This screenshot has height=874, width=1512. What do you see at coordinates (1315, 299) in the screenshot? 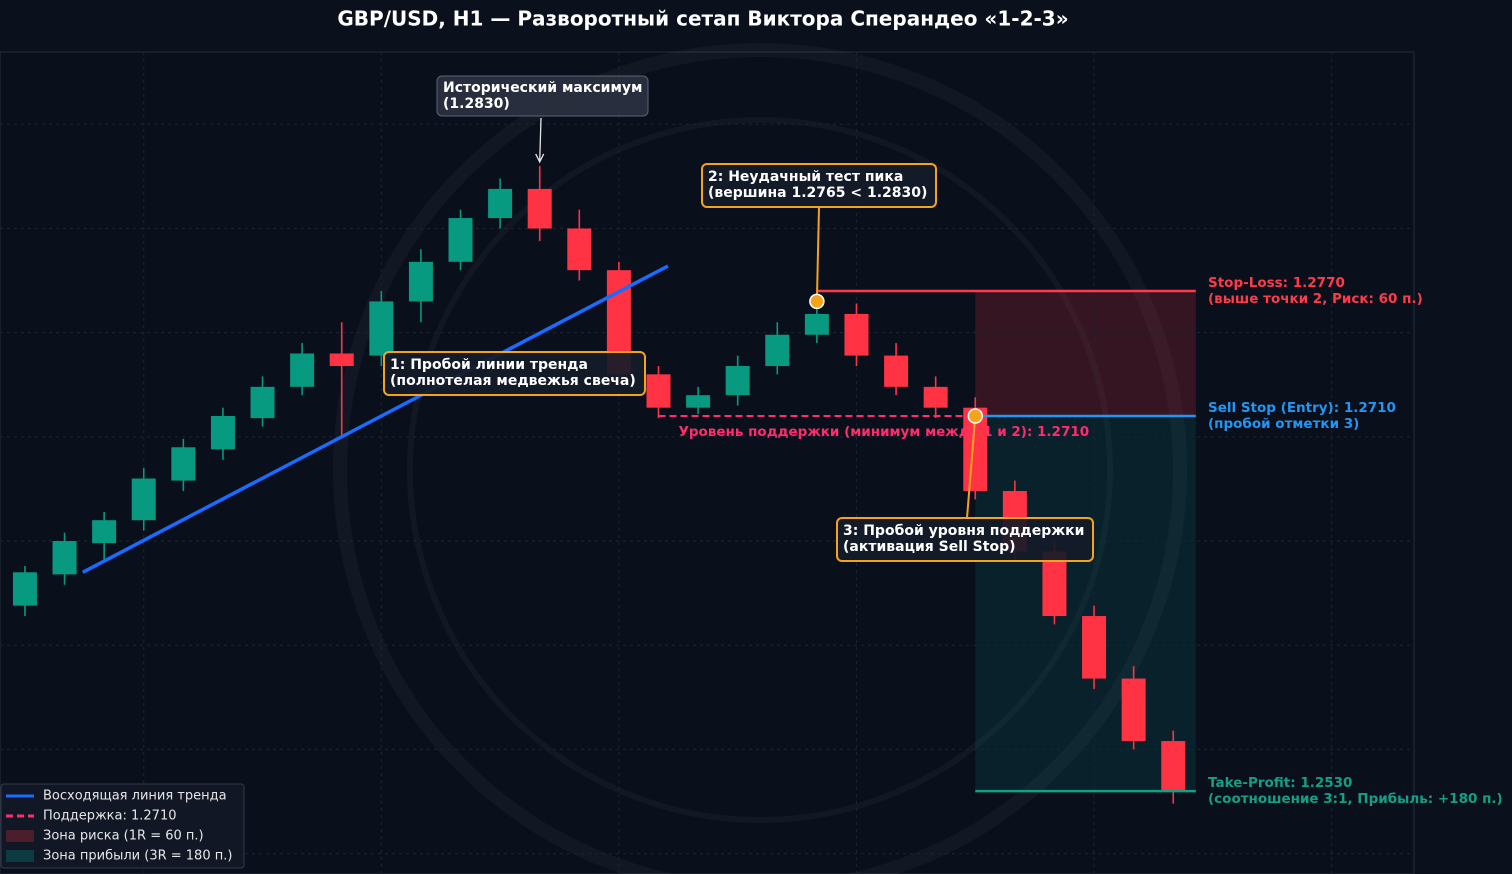
I see `level-label: (выше точки 2, Риск: 60 п.)` at bounding box center [1315, 299].